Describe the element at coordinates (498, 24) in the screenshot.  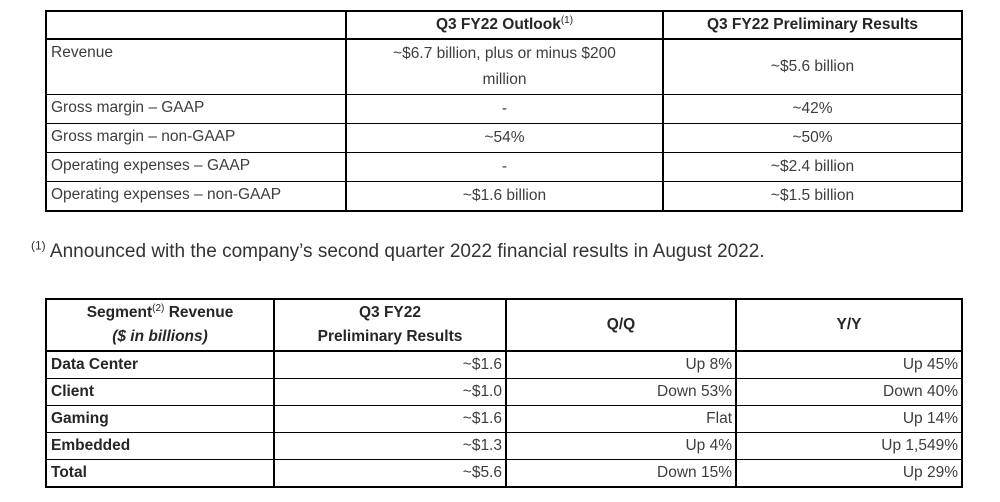
I see `outlook-header-outlook-label: Q3 FY22 Outlook` at that location.